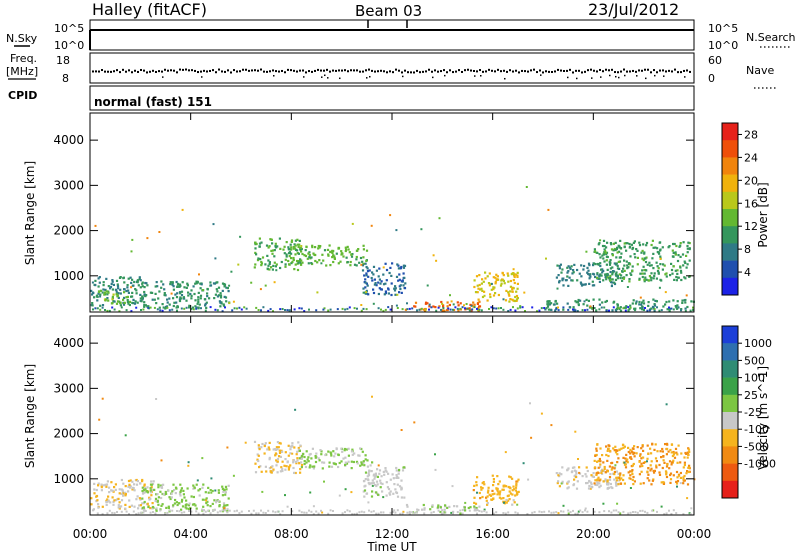 Image resolution: width=800 pixels, height=554 pixels. Describe the element at coordinates (68, 434) in the screenshot. I see `y-tick-label: 2000` at that location.